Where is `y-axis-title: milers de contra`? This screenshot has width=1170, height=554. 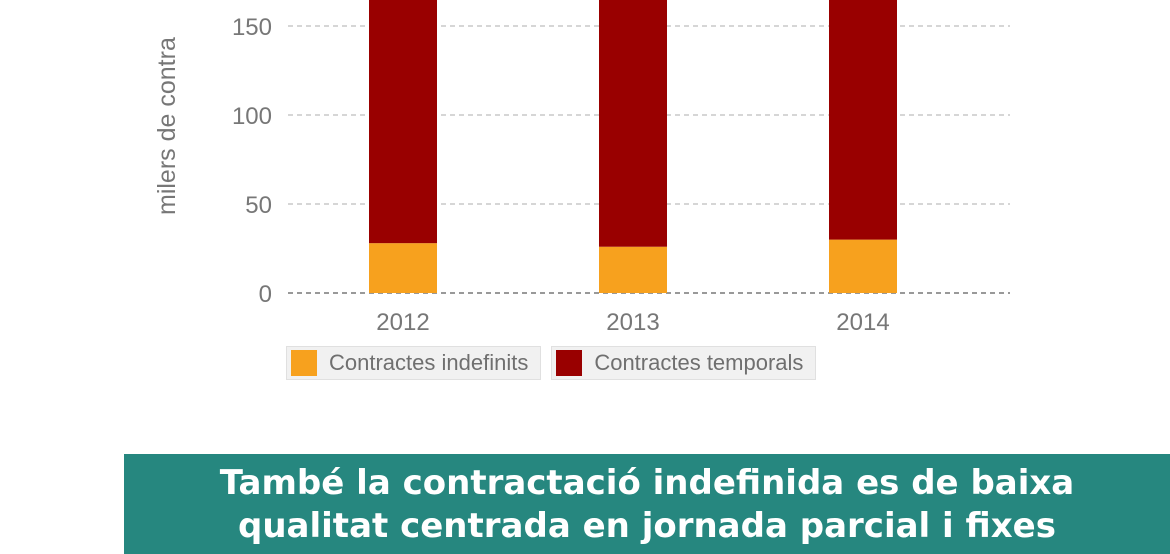 y-axis-title: milers de contra is located at coordinates (167, 126).